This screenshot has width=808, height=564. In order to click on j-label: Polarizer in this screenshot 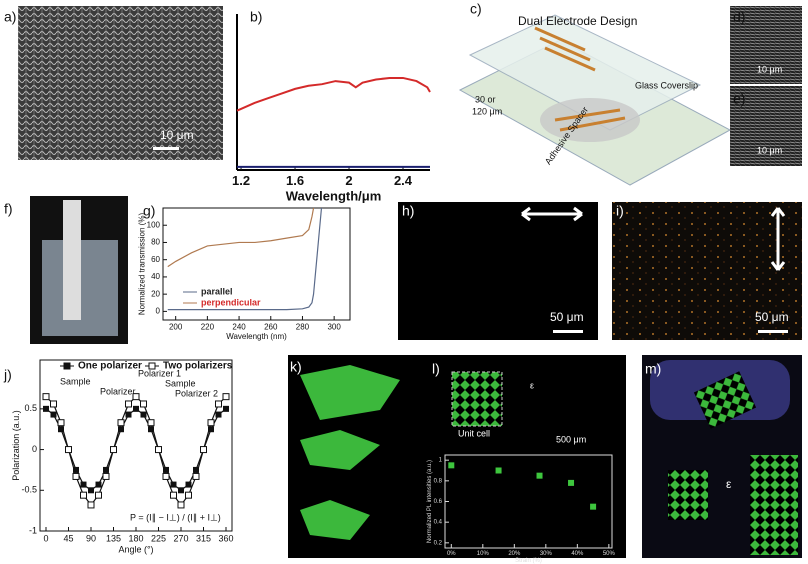, I will do `click(118, 391)`.